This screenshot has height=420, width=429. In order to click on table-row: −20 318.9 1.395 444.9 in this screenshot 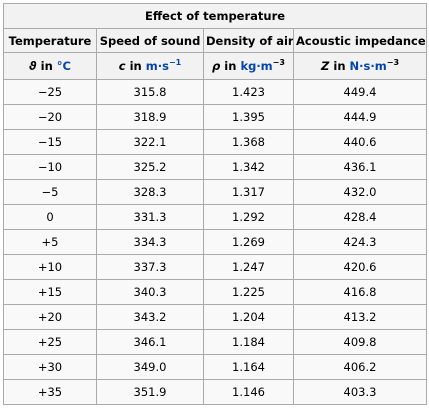, I will do `click(215, 117)`.